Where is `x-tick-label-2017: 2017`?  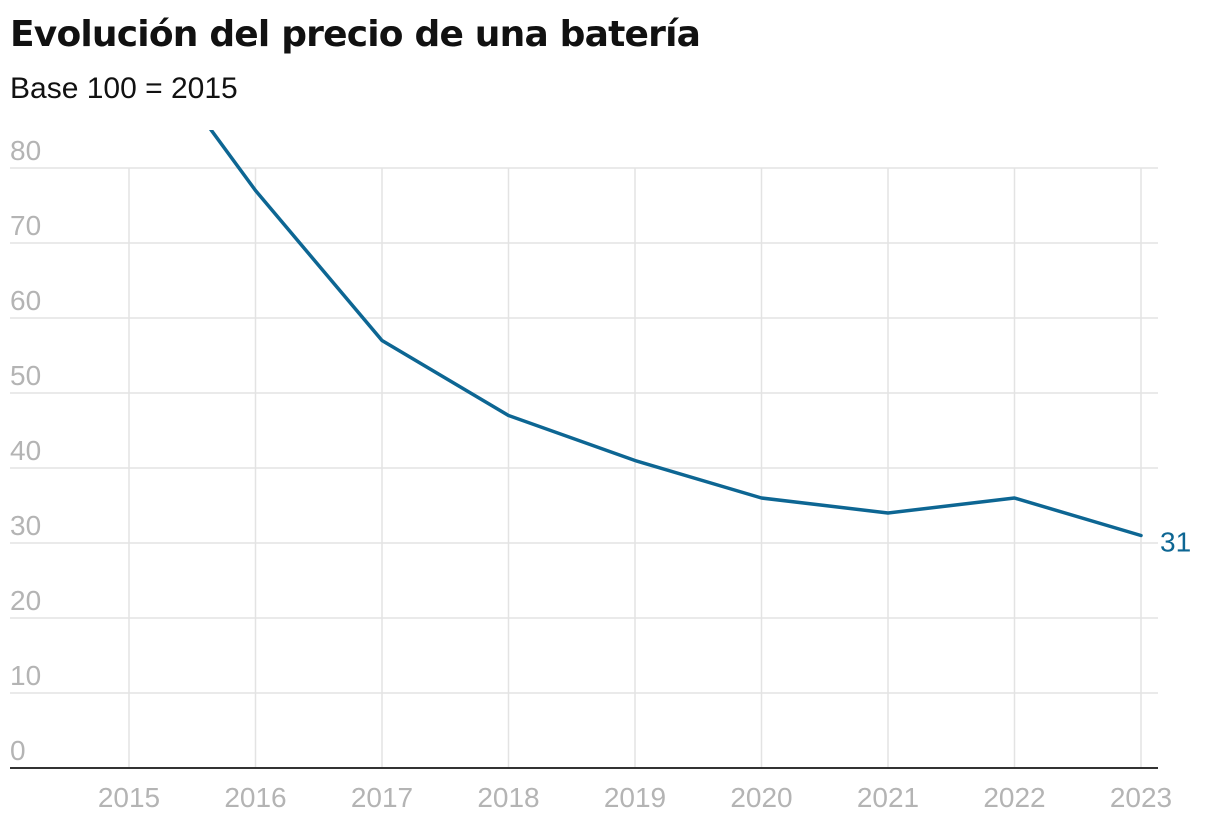
x-tick-label-2017: 2017 is located at coordinates (382, 797).